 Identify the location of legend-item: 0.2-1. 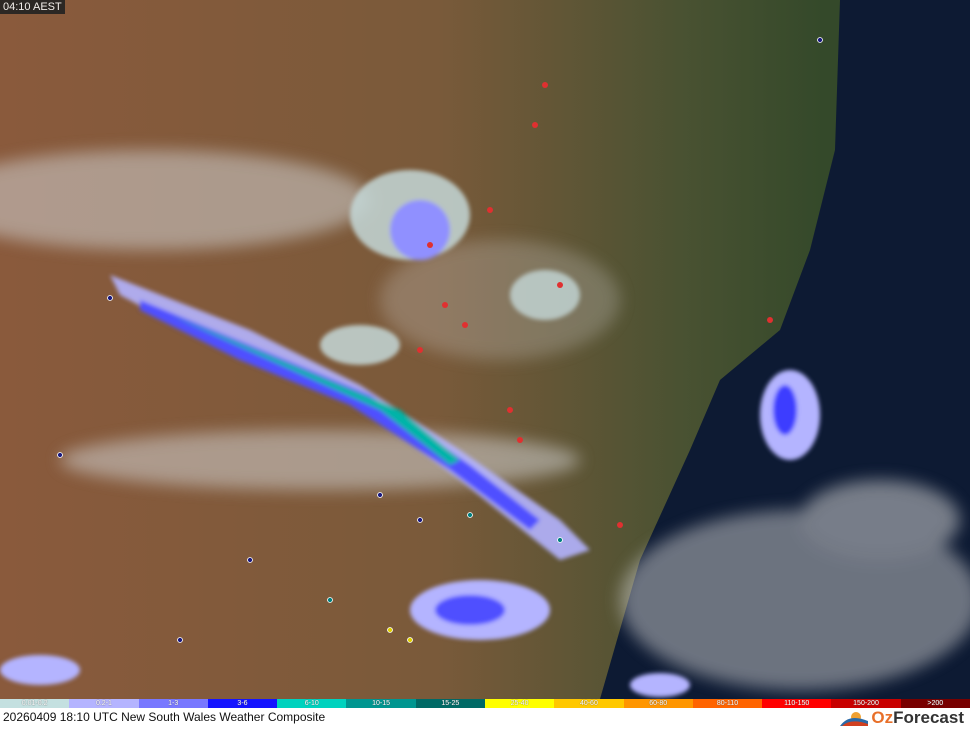
(104, 703).